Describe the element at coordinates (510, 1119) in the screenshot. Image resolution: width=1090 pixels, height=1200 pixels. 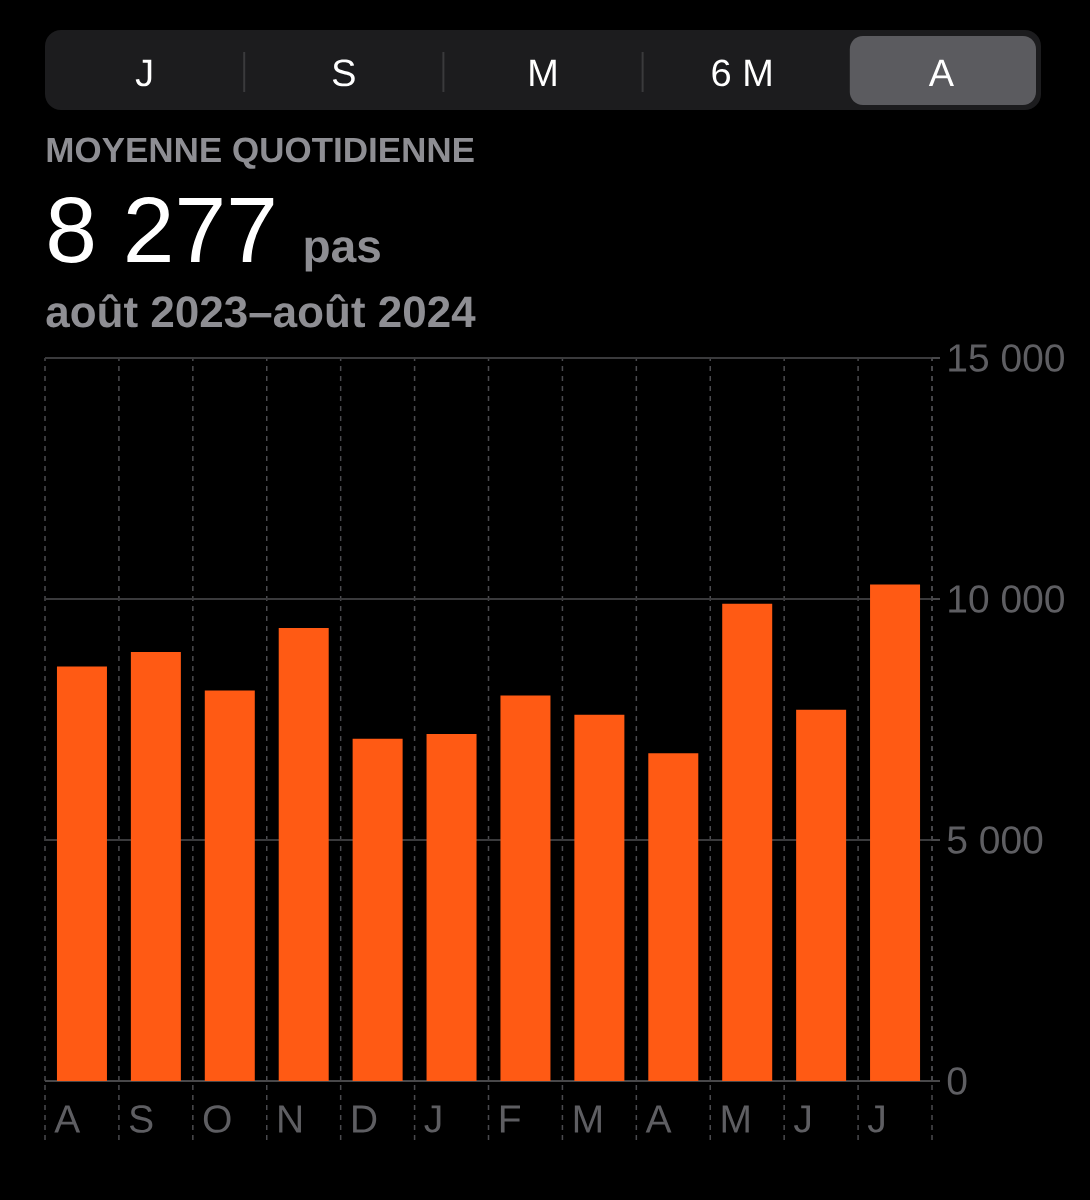
I see `x-tick-label: F` at that location.